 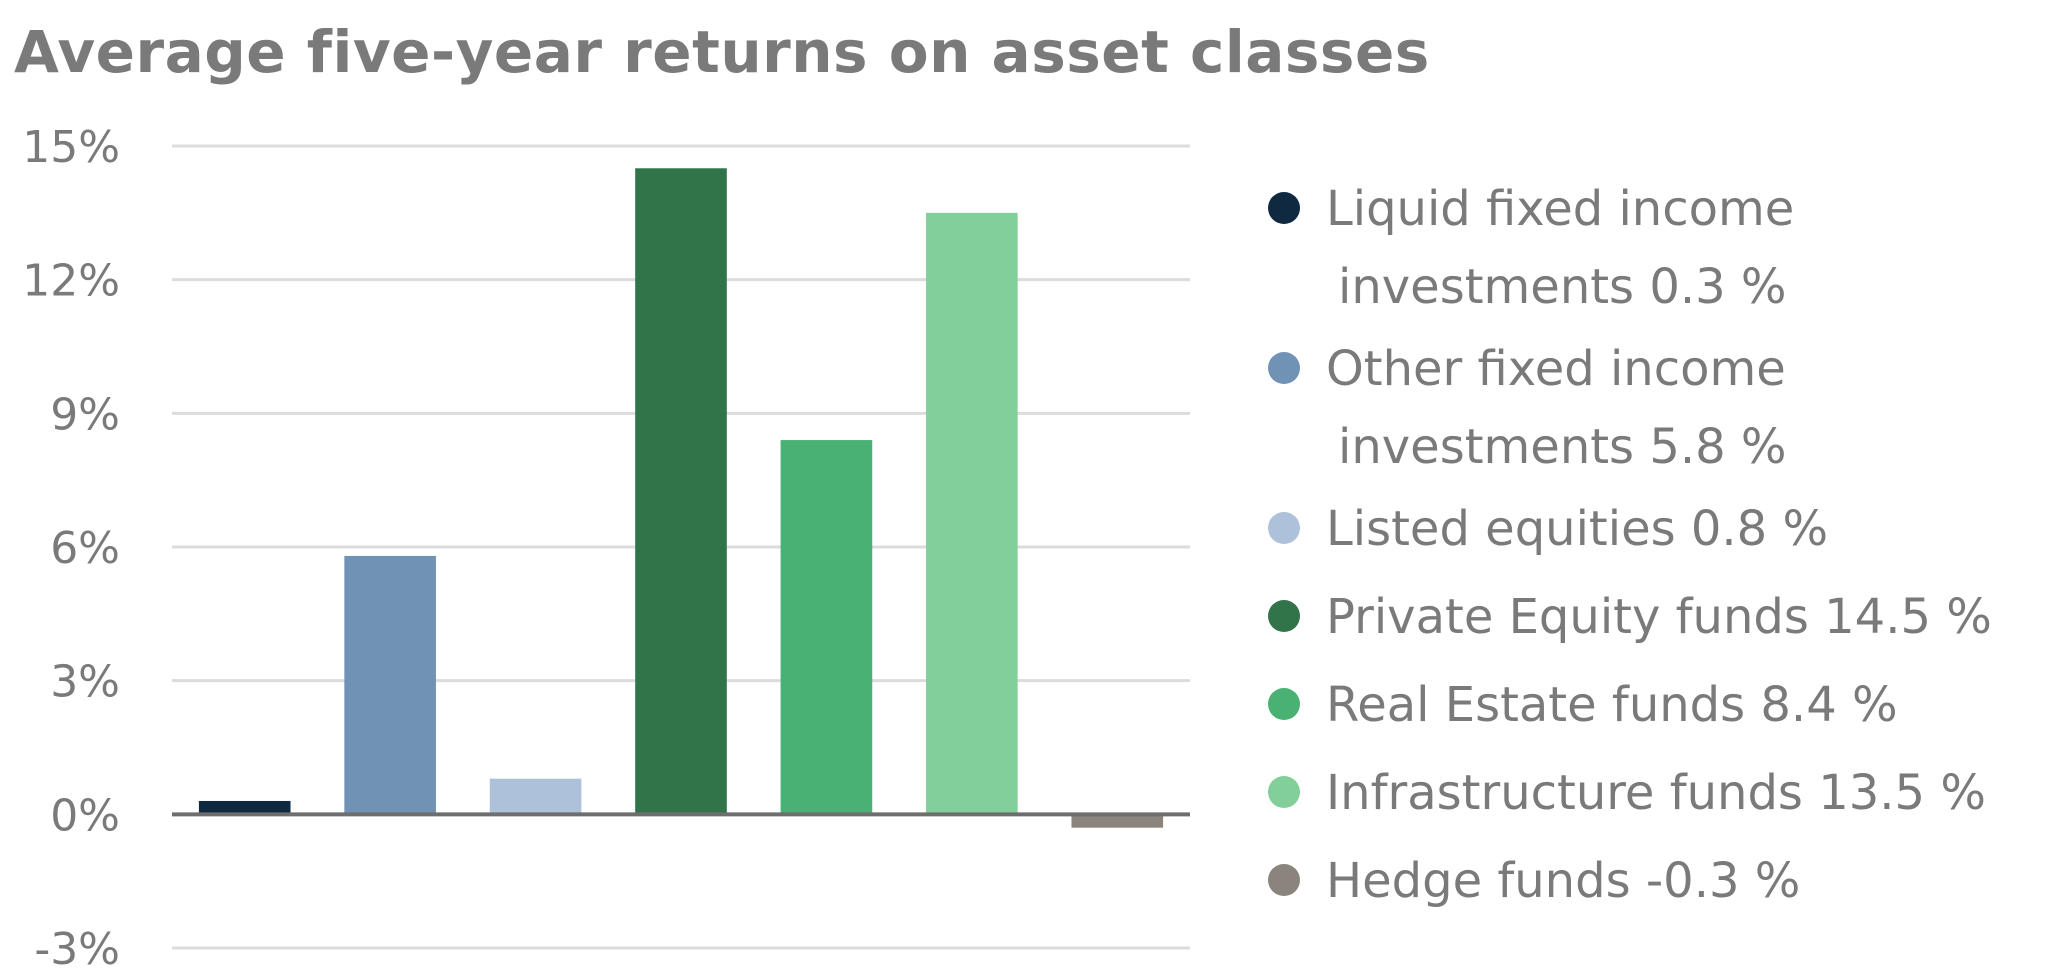 What do you see at coordinates (1630, 248) in the screenshot?
I see `legend-item: Liquid fixed income investments 0.3 %` at bounding box center [1630, 248].